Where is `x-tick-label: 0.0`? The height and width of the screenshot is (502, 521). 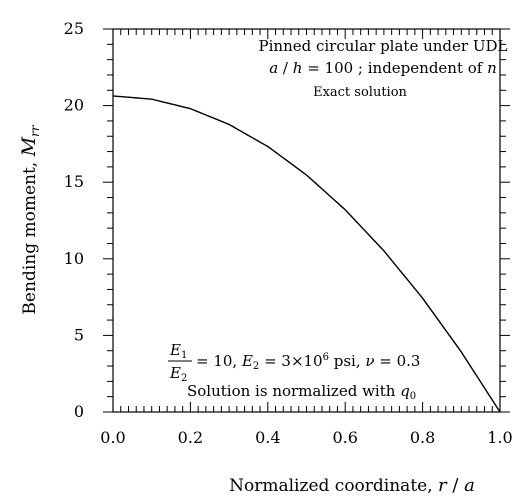
x-tick-label: 0.0 is located at coordinates (112, 437).